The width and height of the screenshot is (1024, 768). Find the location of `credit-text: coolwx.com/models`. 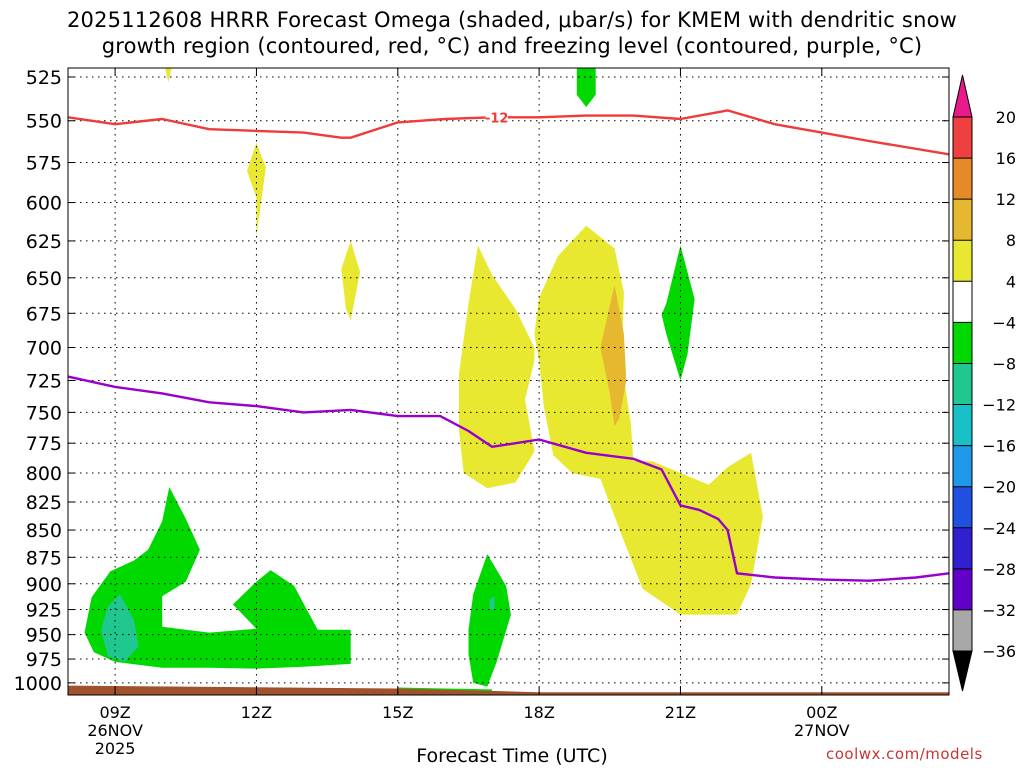

credit-text: coolwx.com/models is located at coordinates (904, 754).